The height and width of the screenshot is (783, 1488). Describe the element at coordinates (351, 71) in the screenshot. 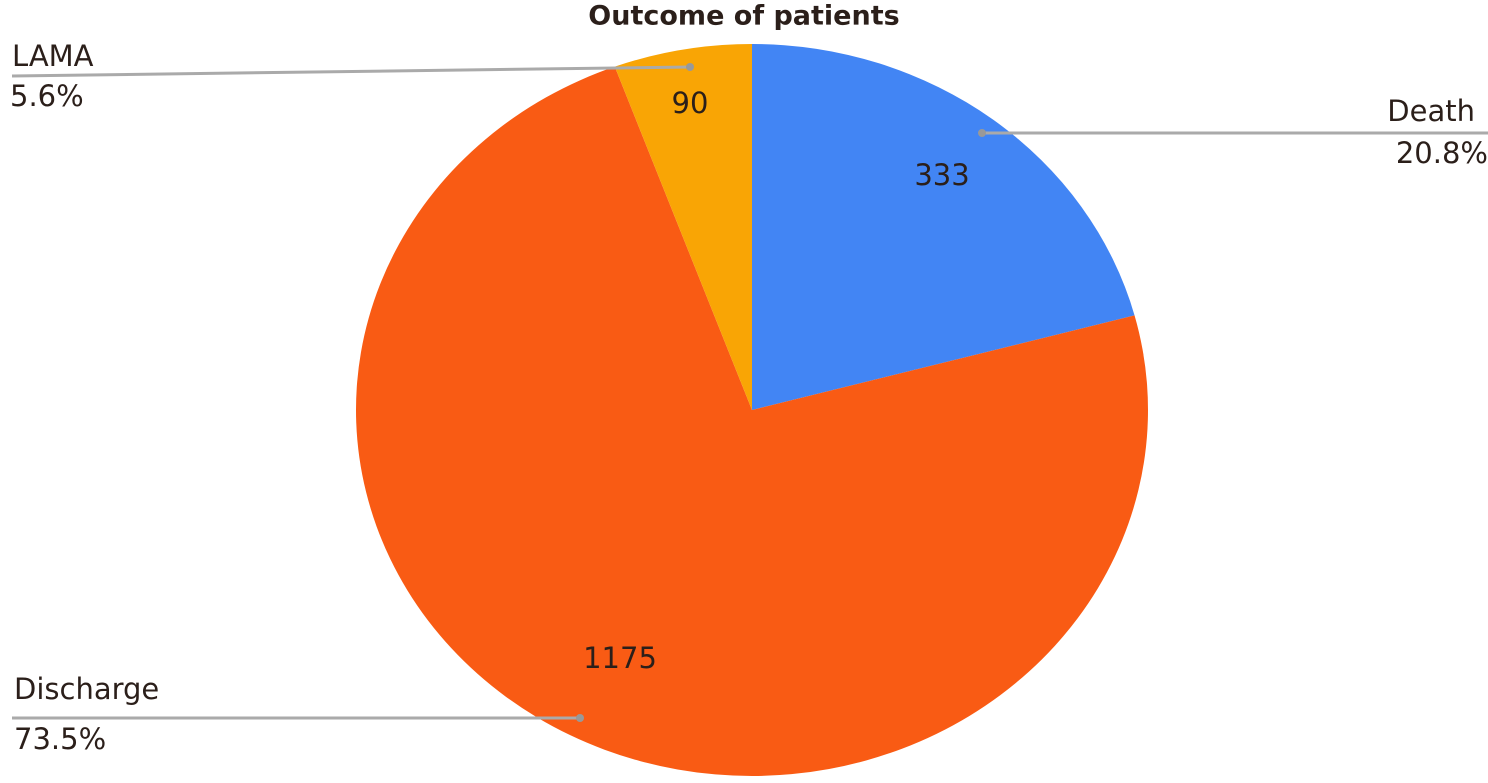

I see `leader-line` at that location.